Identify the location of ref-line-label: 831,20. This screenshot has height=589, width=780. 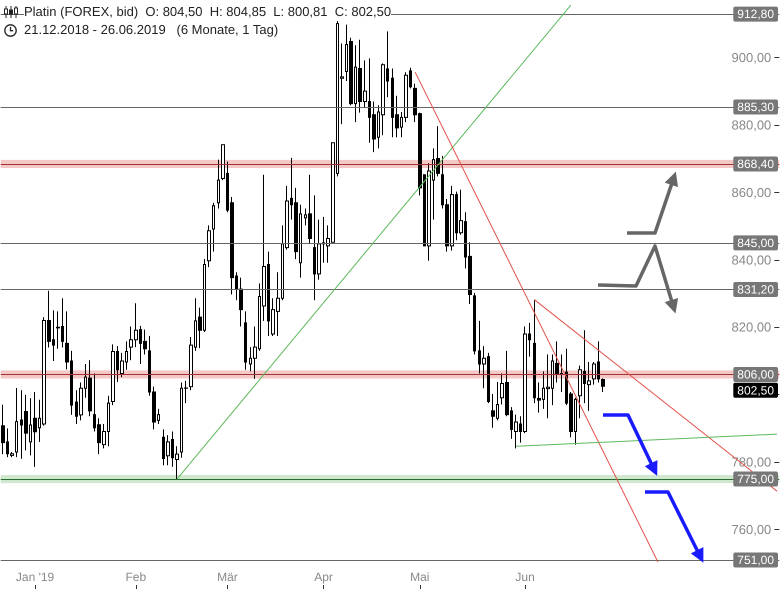
(755, 289).